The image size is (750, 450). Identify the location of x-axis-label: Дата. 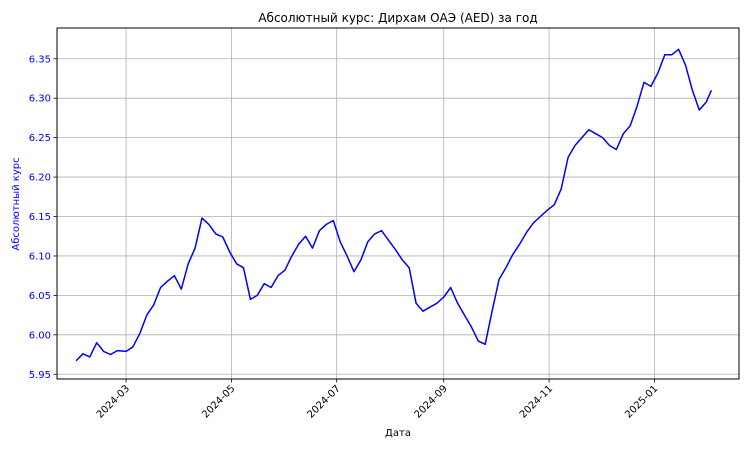
(398, 433).